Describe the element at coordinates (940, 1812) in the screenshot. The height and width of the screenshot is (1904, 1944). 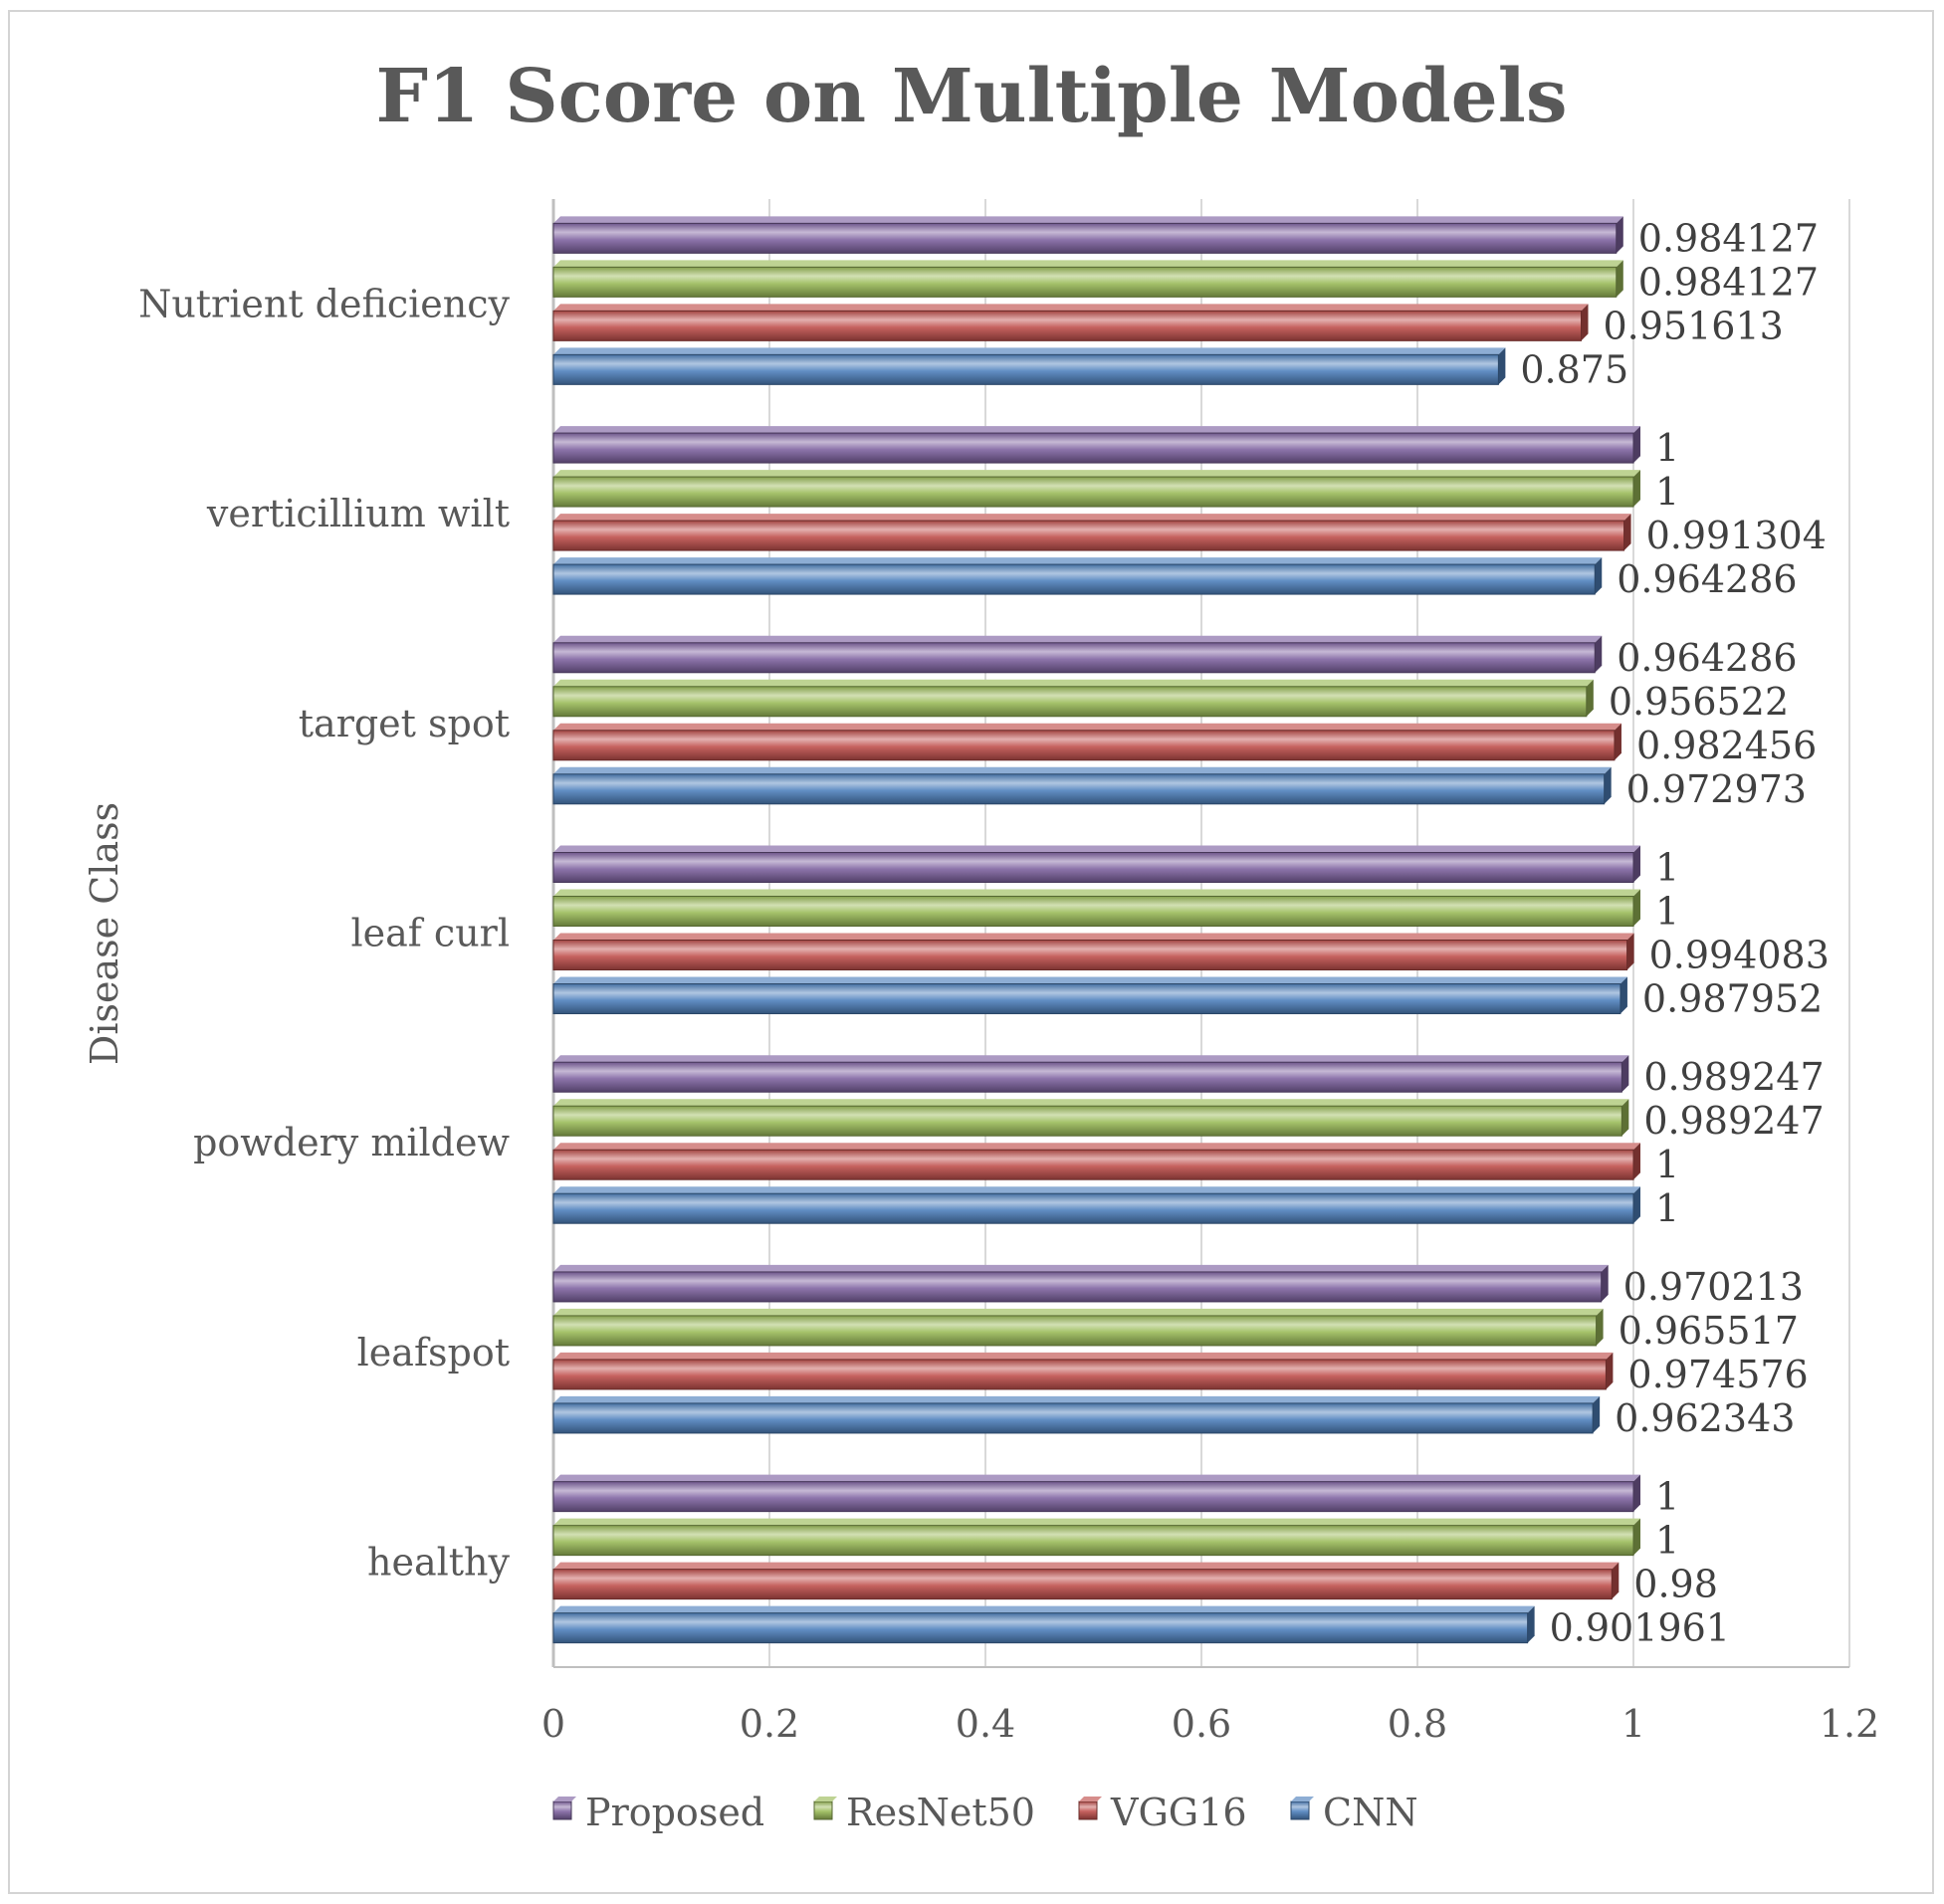
I see `legend-label-resnet50: ResNet50` at that location.